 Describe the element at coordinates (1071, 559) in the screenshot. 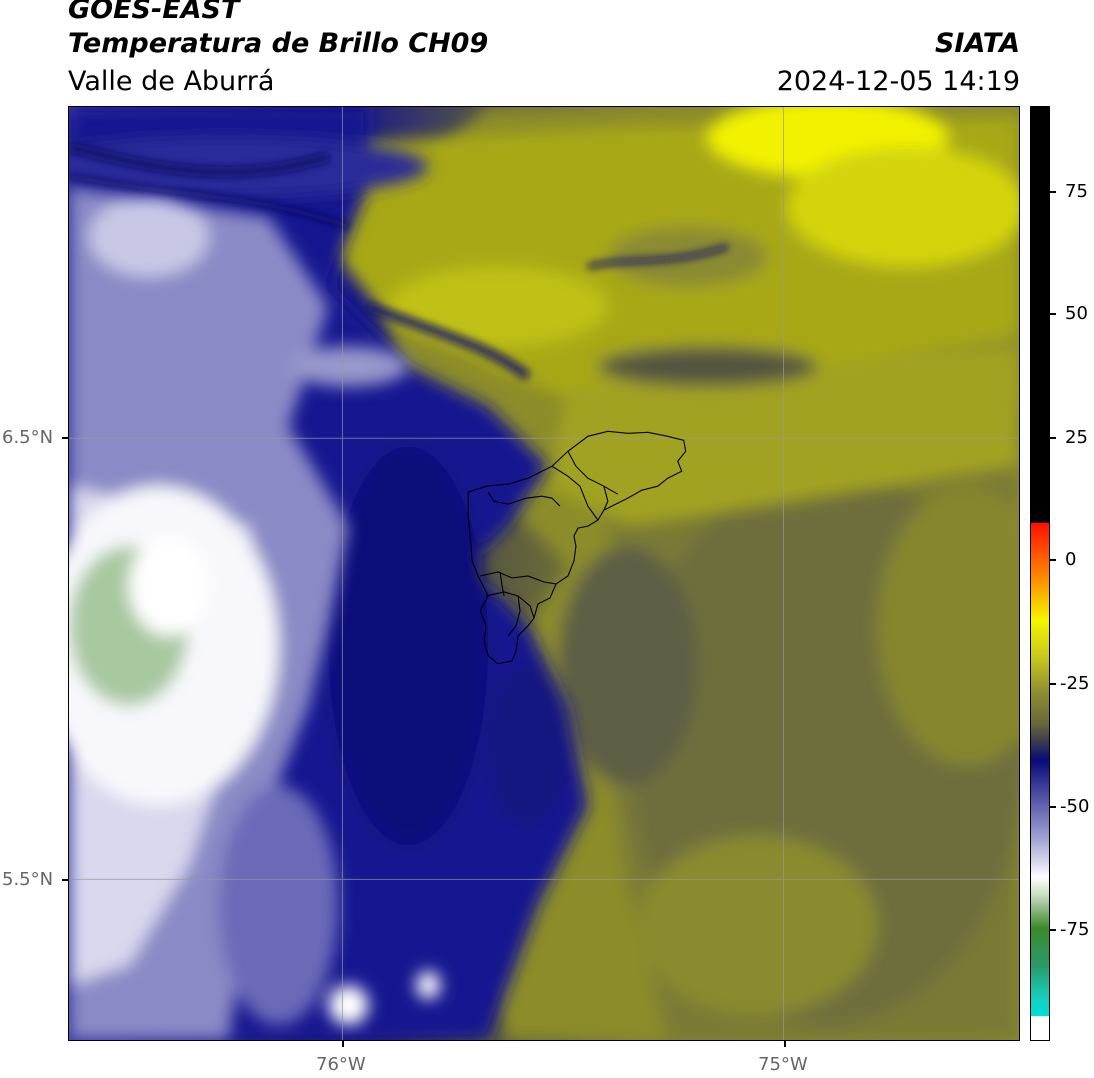

I see `colorbar-label-0: 0` at that location.